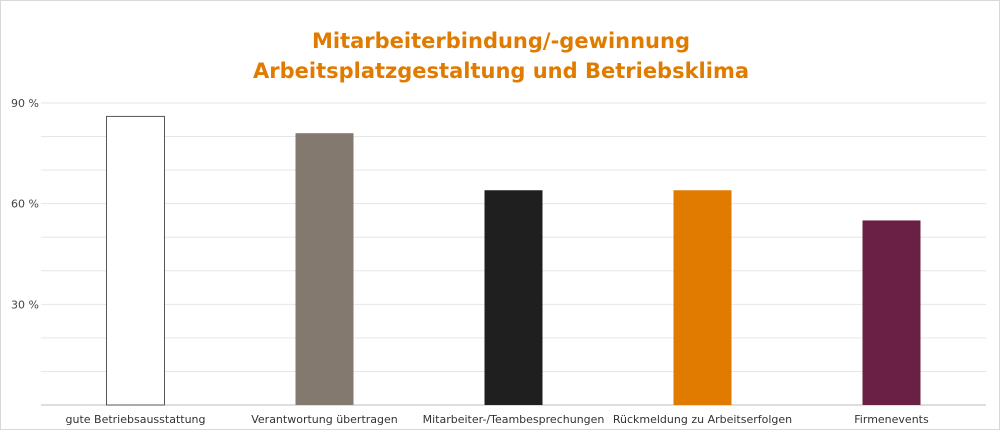 Image resolution: width=1000 pixels, height=431 pixels. I want to click on y-tick-label: 30 %, so click(25, 304).